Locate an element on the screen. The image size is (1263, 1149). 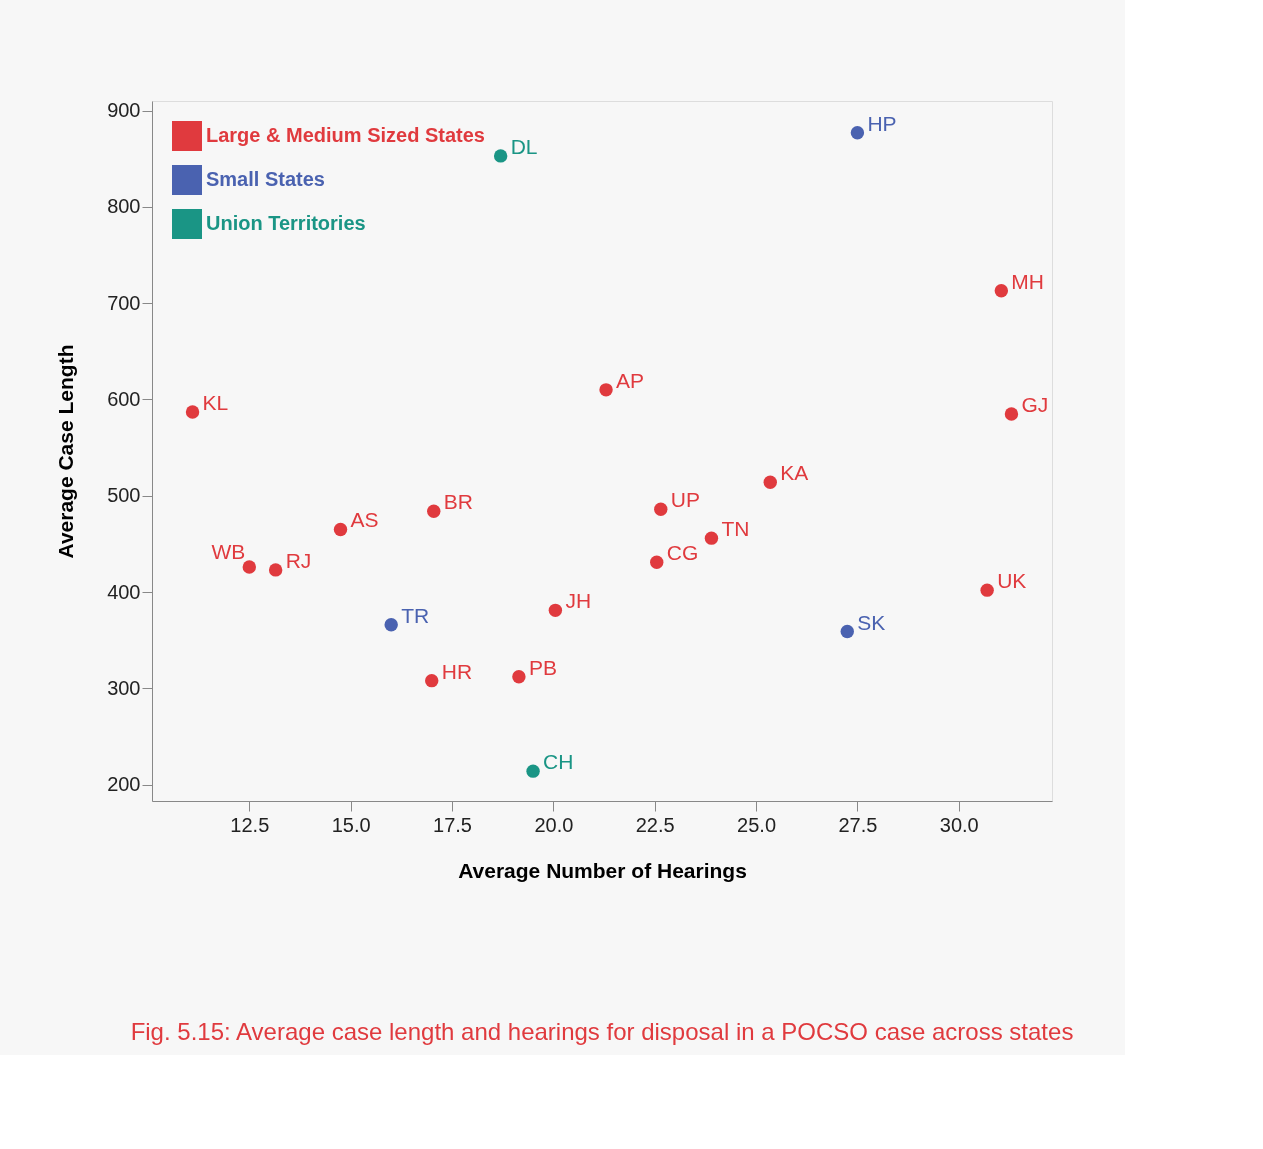
data-label: RJ is located at coordinates (298, 560).